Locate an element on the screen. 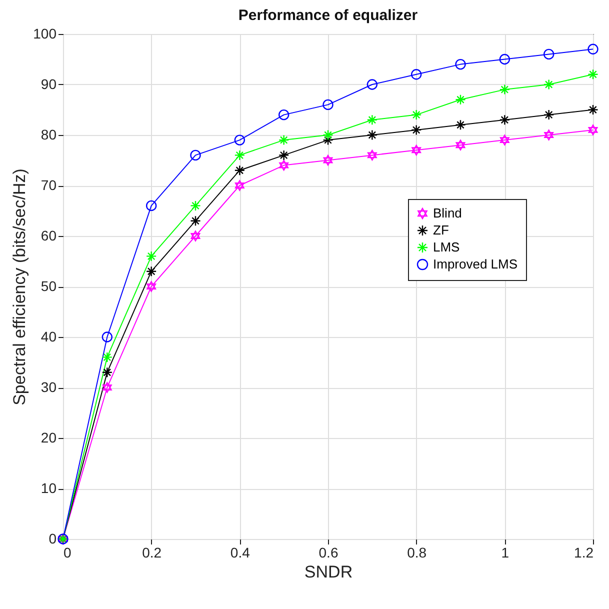  chart-title: Performance of equalizer is located at coordinates (328, 15).